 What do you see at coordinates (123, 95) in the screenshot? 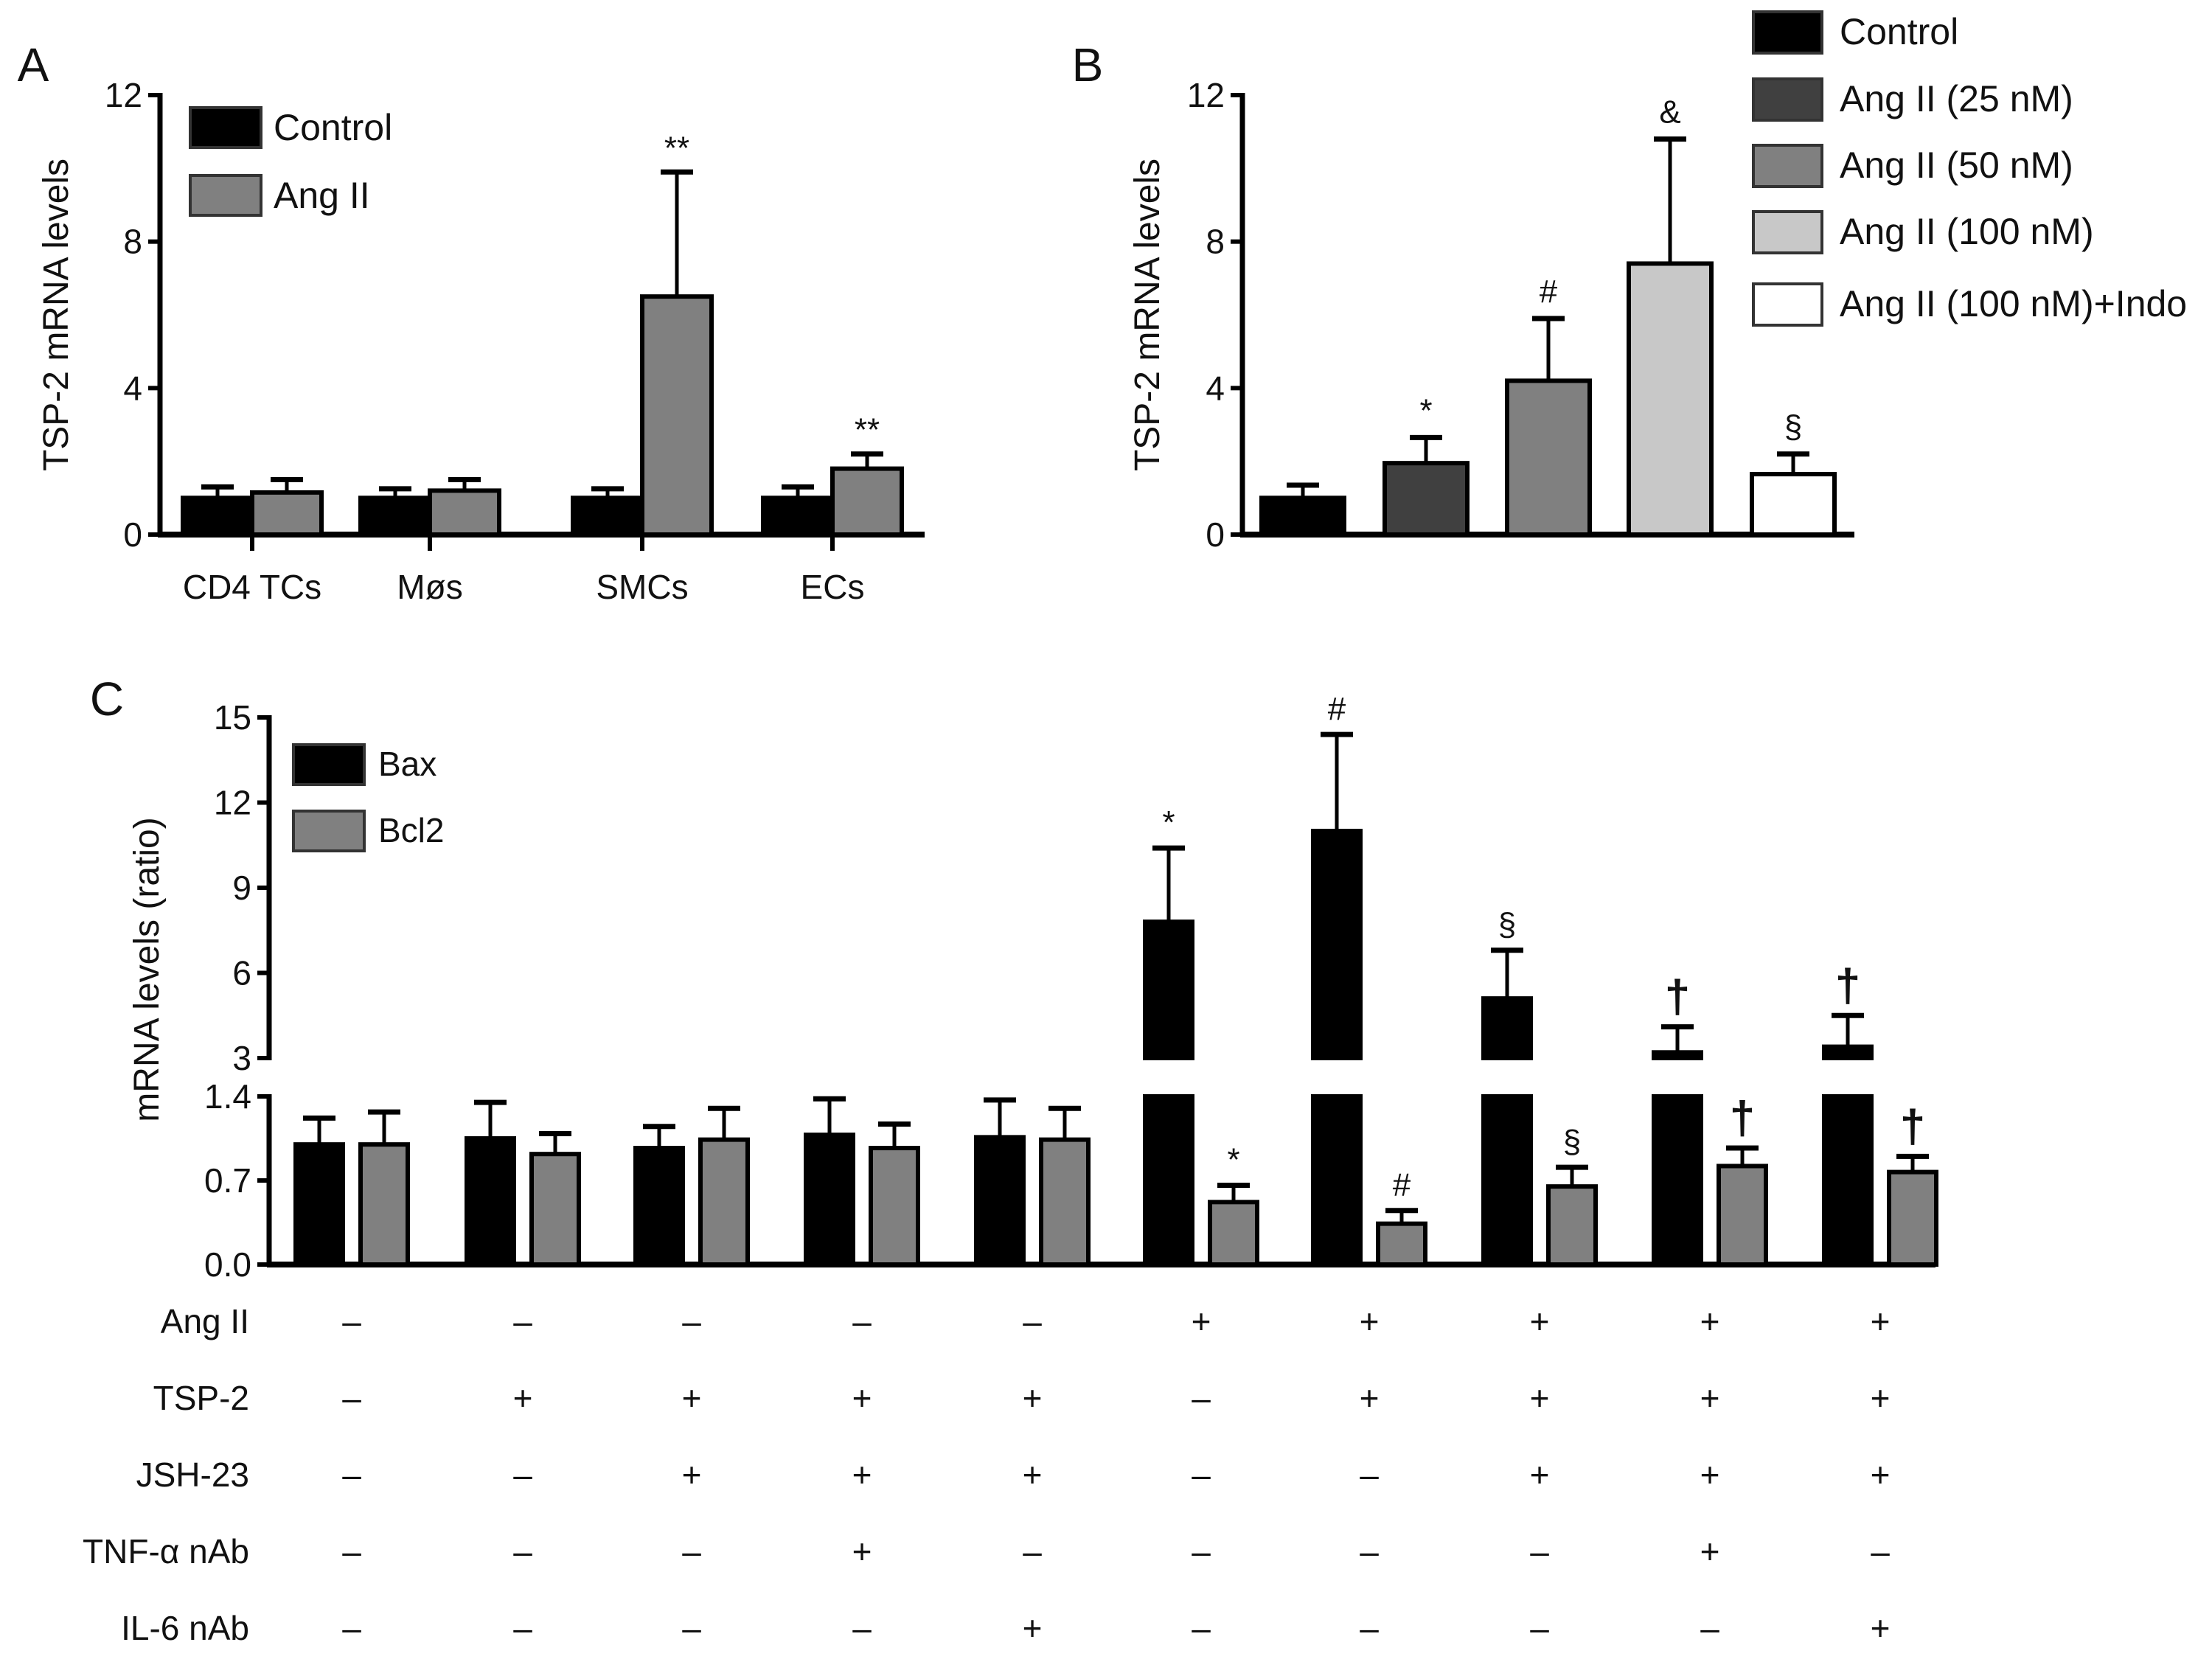
I see `y-tick-label-a: 12` at bounding box center [123, 95].